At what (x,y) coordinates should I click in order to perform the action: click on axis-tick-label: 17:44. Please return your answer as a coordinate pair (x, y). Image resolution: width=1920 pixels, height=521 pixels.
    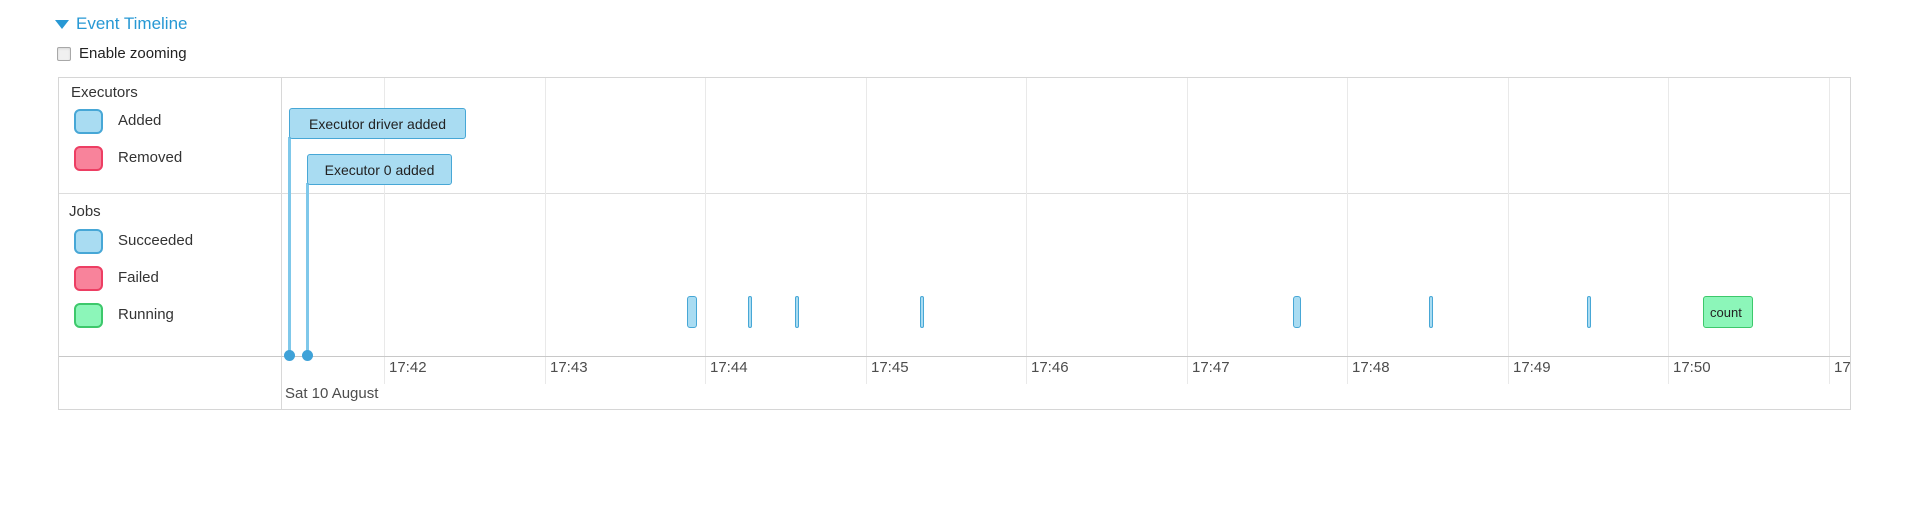
    Looking at the image, I should click on (729, 367).